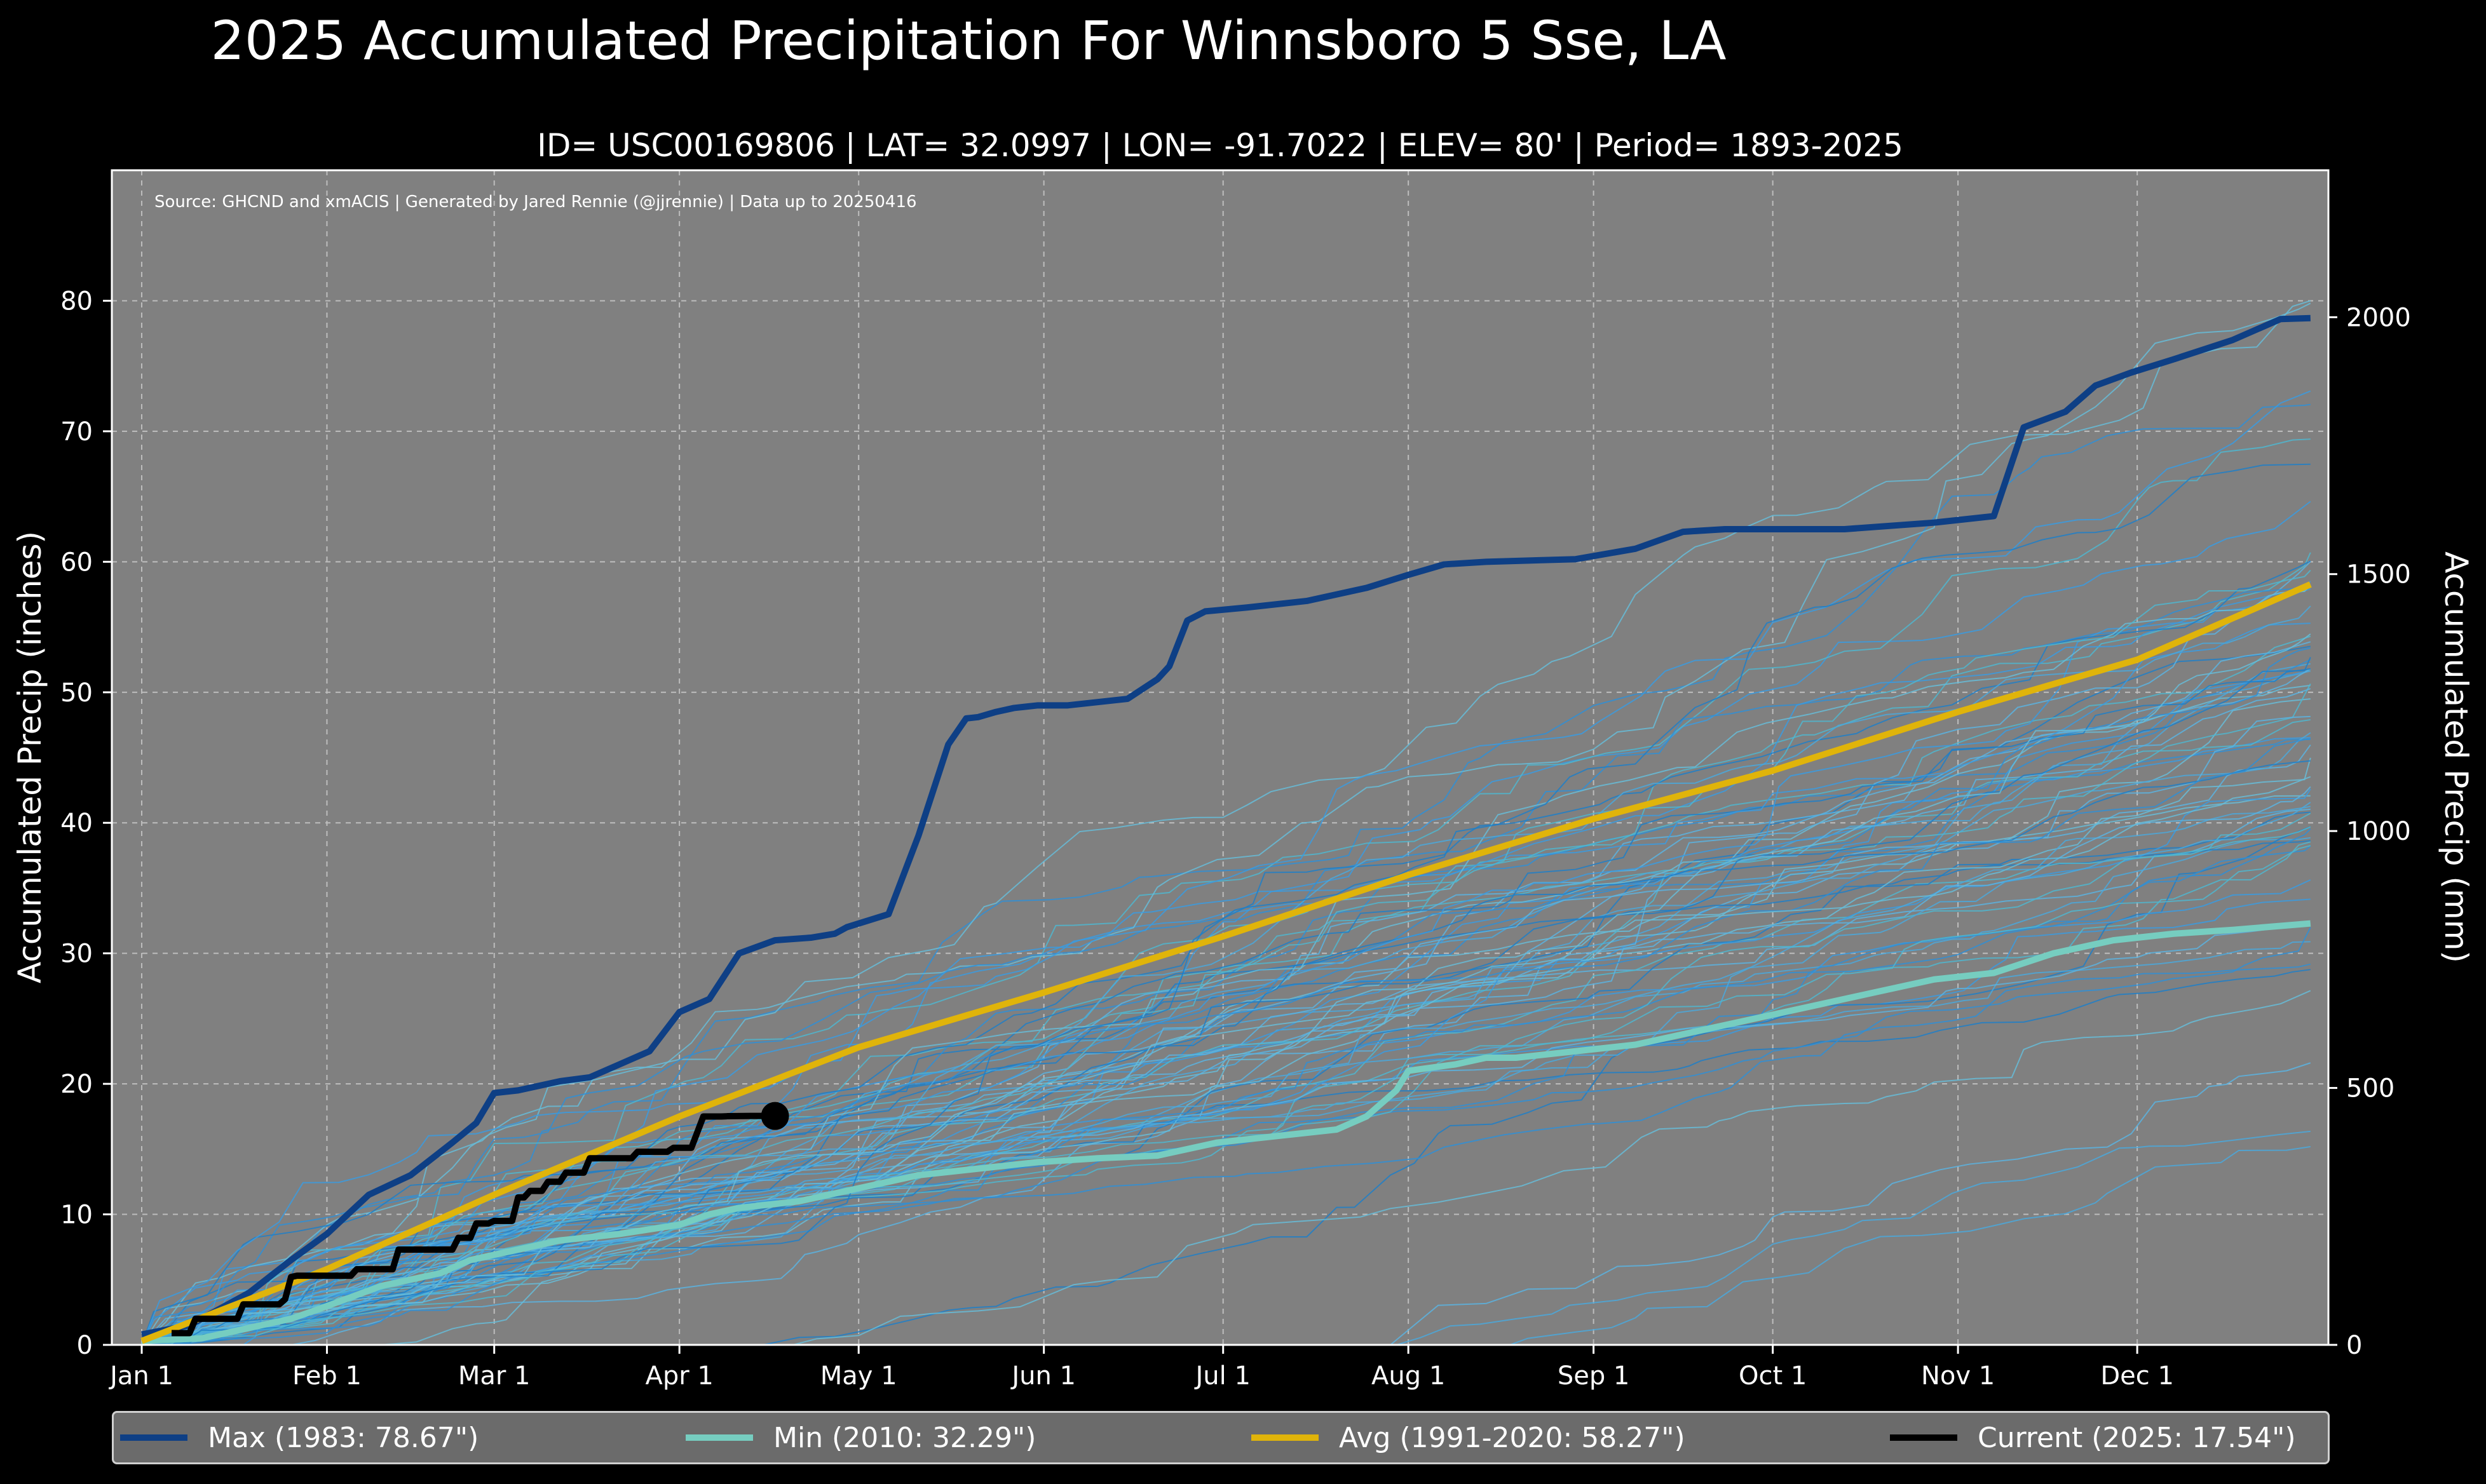  What do you see at coordinates (2354, 1345) in the screenshot?
I see `y-tick-label-right: 0` at bounding box center [2354, 1345].